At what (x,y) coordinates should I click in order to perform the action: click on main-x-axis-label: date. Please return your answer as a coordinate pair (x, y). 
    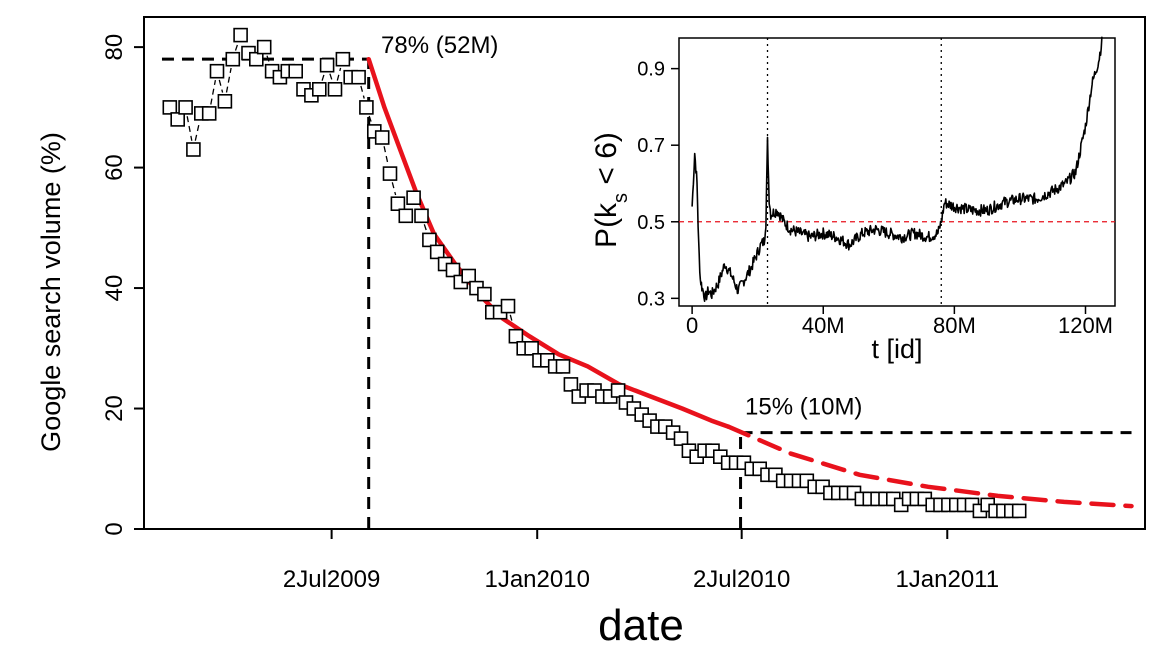
    Looking at the image, I should click on (641, 625).